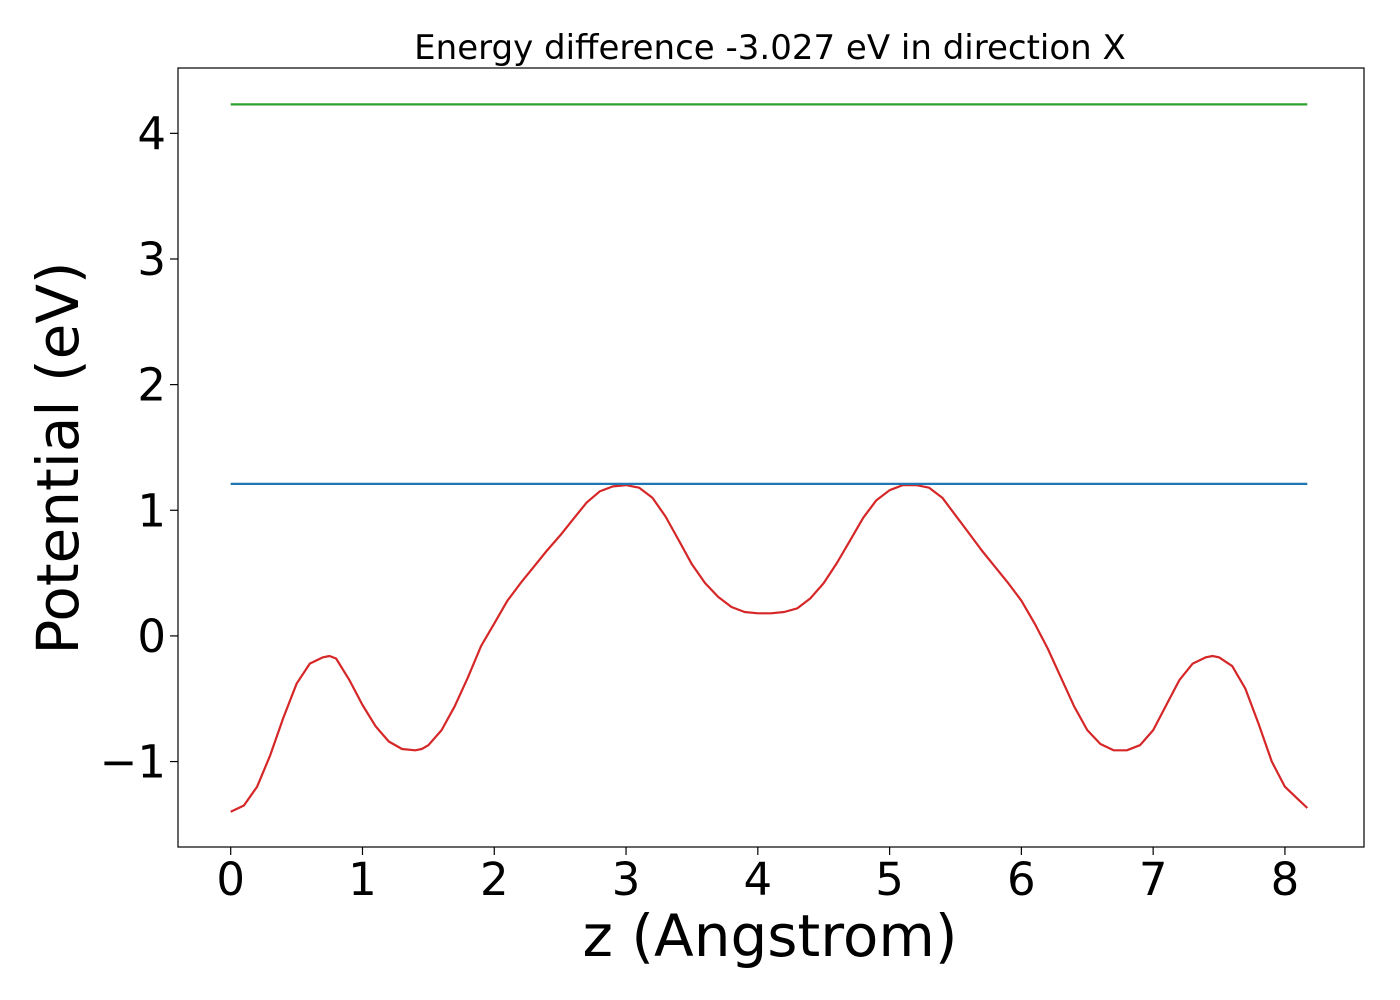  What do you see at coordinates (626, 879) in the screenshot?
I see `x-tick-label: 3` at bounding box center [626, 879].